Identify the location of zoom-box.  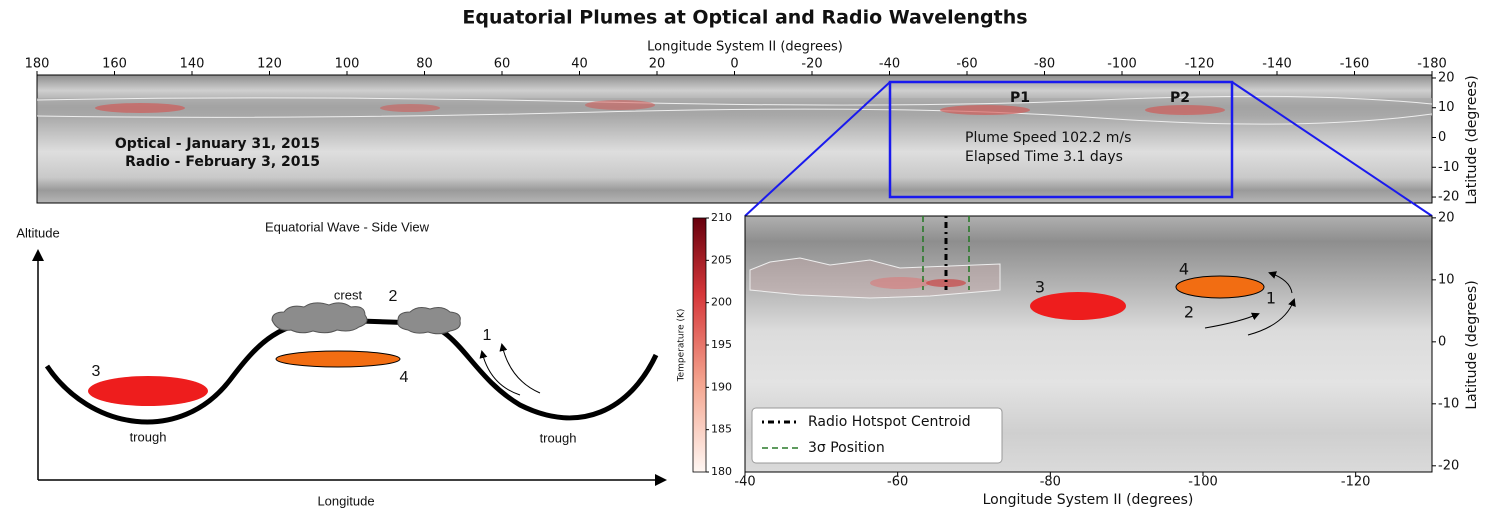
(1061, 139).